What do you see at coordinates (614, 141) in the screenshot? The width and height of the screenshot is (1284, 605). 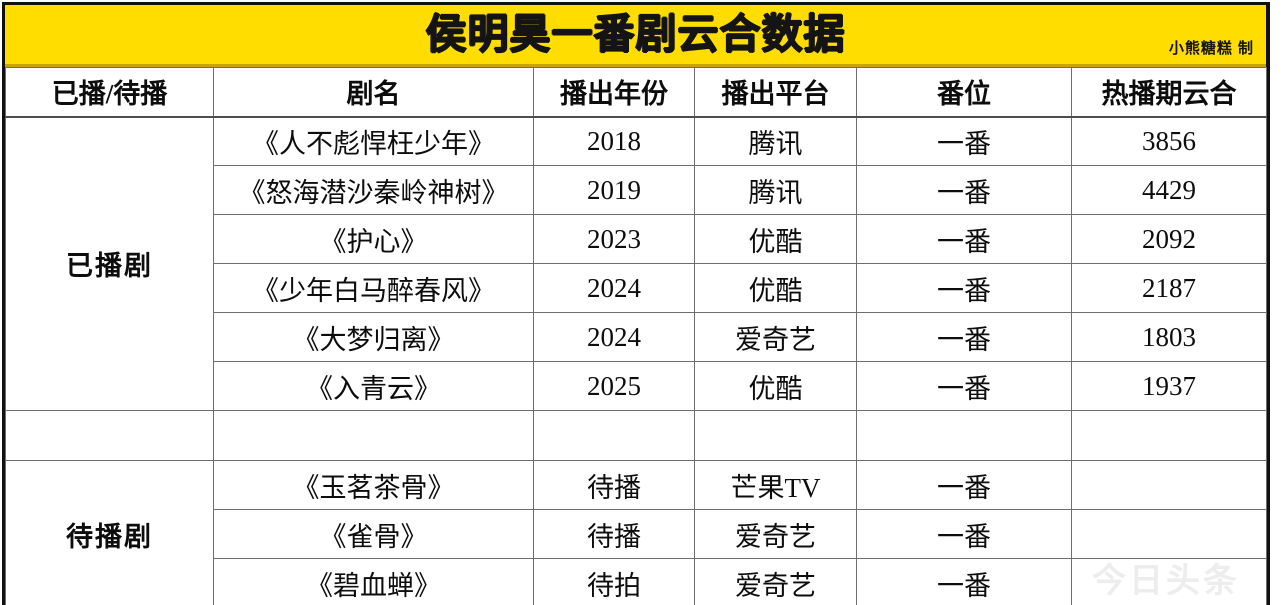 I see `air-year-cell: 2018` at bounding box center [614, 141].